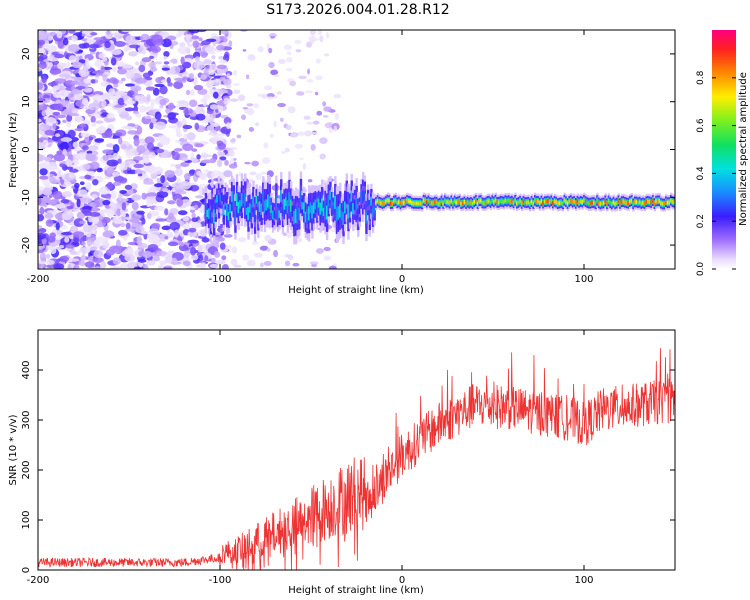 The width and height of the screenshot is (750, 600). Describe the element at coordinates (26, 369) in the screenshot. I see `snr-y-tick-label: 400` at that location.